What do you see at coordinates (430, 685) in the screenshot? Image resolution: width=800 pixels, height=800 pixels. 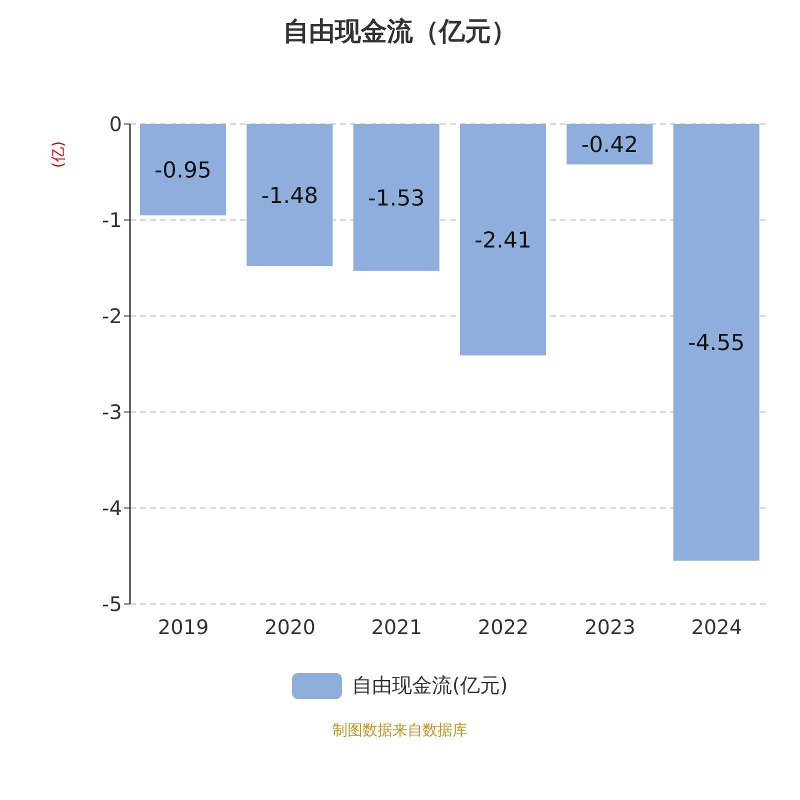 I see `legend-label: 自由现金流(亿元)` at bounding box center [430, 685].